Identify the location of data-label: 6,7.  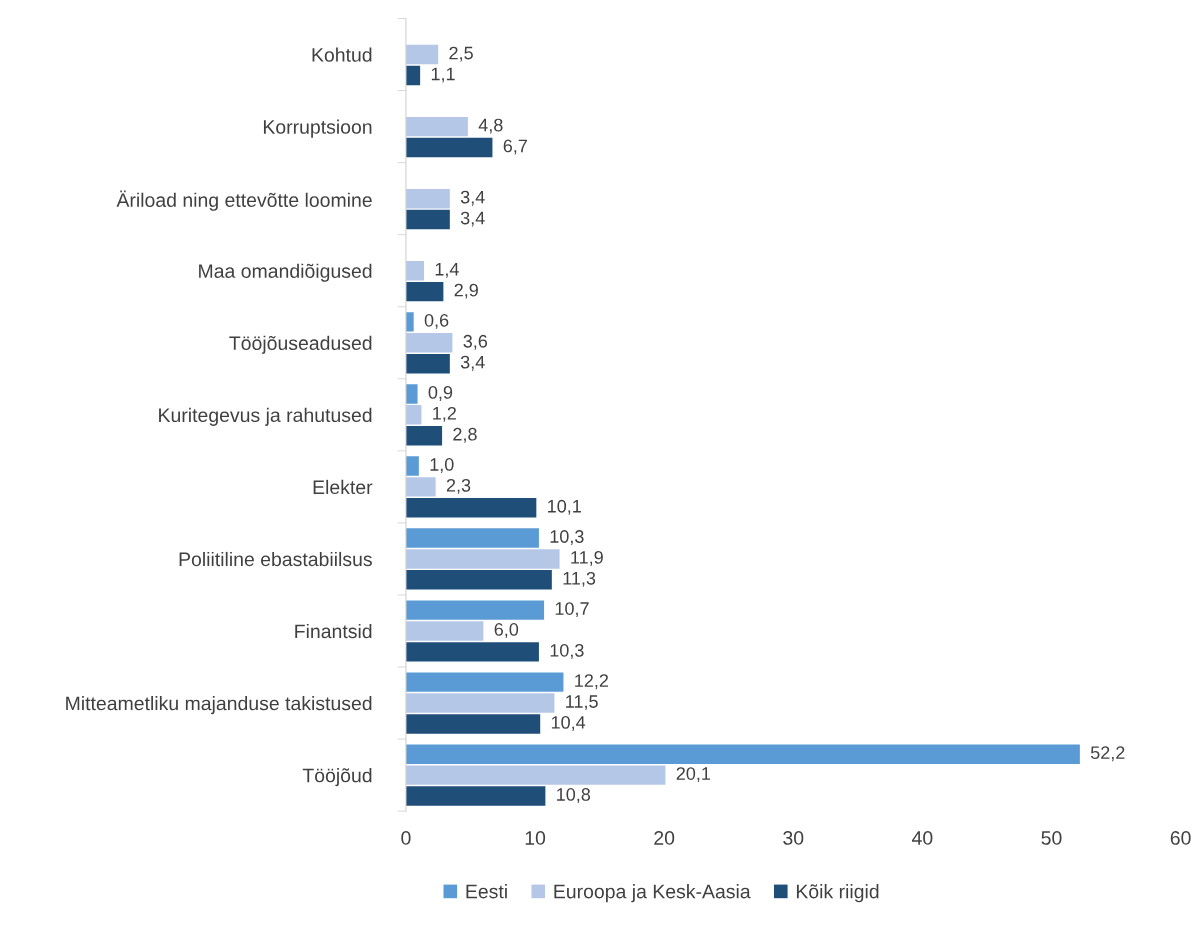
(515, 147).